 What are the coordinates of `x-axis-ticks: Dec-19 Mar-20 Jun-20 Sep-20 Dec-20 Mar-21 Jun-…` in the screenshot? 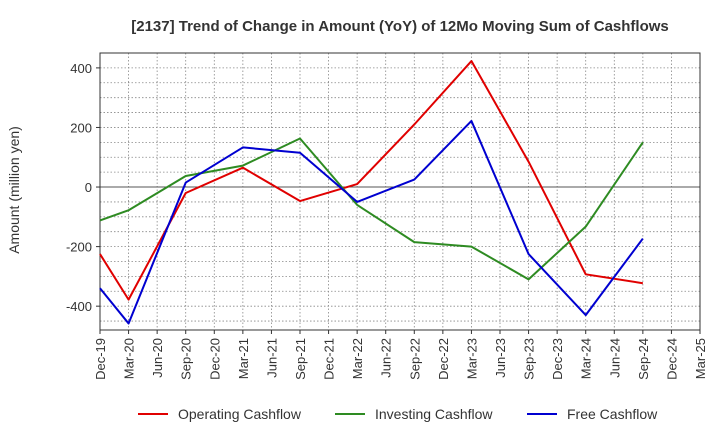 It's located at (400, 355).